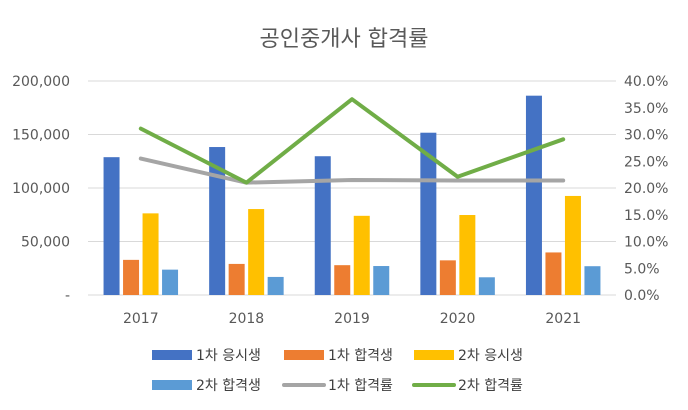 The height and width of the screenshot is (410, 688). What do you see at coordinates (646, 243) in the screenshot?
I see `y-right-tick-label: 10.0%` at bounding box center [646, 243].